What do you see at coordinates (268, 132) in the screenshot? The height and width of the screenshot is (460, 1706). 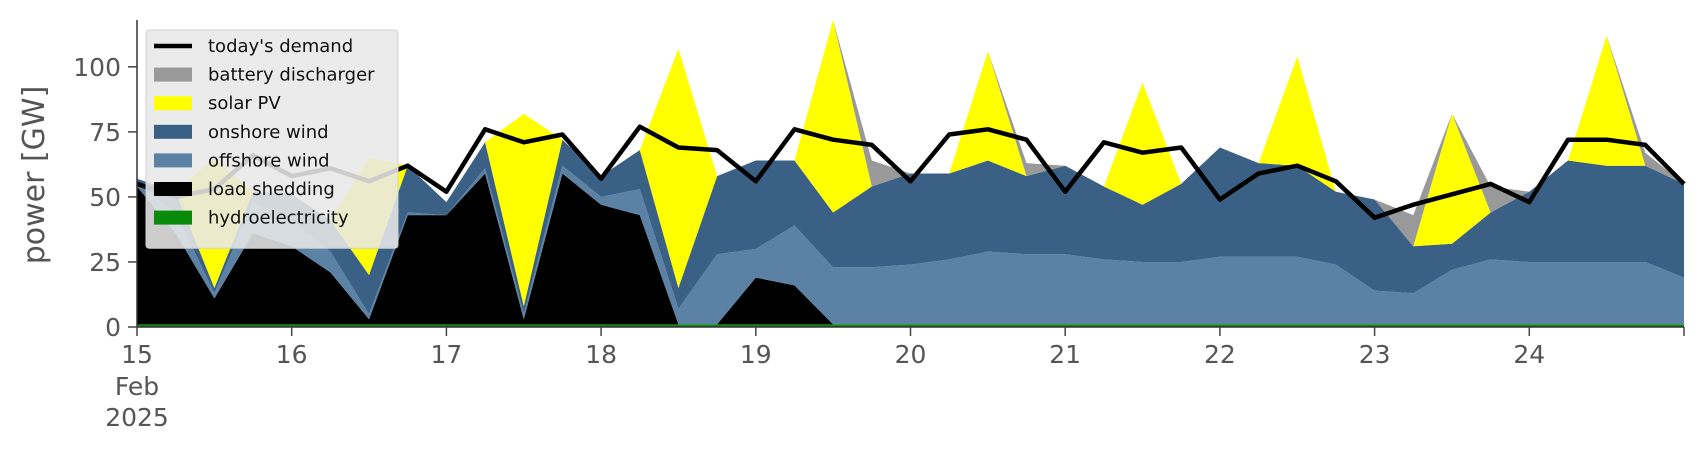 I see `legend-label-onshore-wind: onshore wind` at bounding box center [268, 132].